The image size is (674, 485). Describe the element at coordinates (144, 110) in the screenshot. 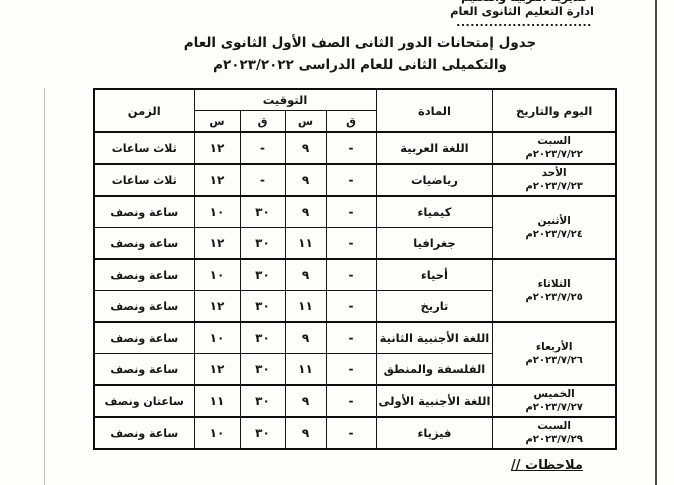

I see `header-duration: الزمن` at that location.